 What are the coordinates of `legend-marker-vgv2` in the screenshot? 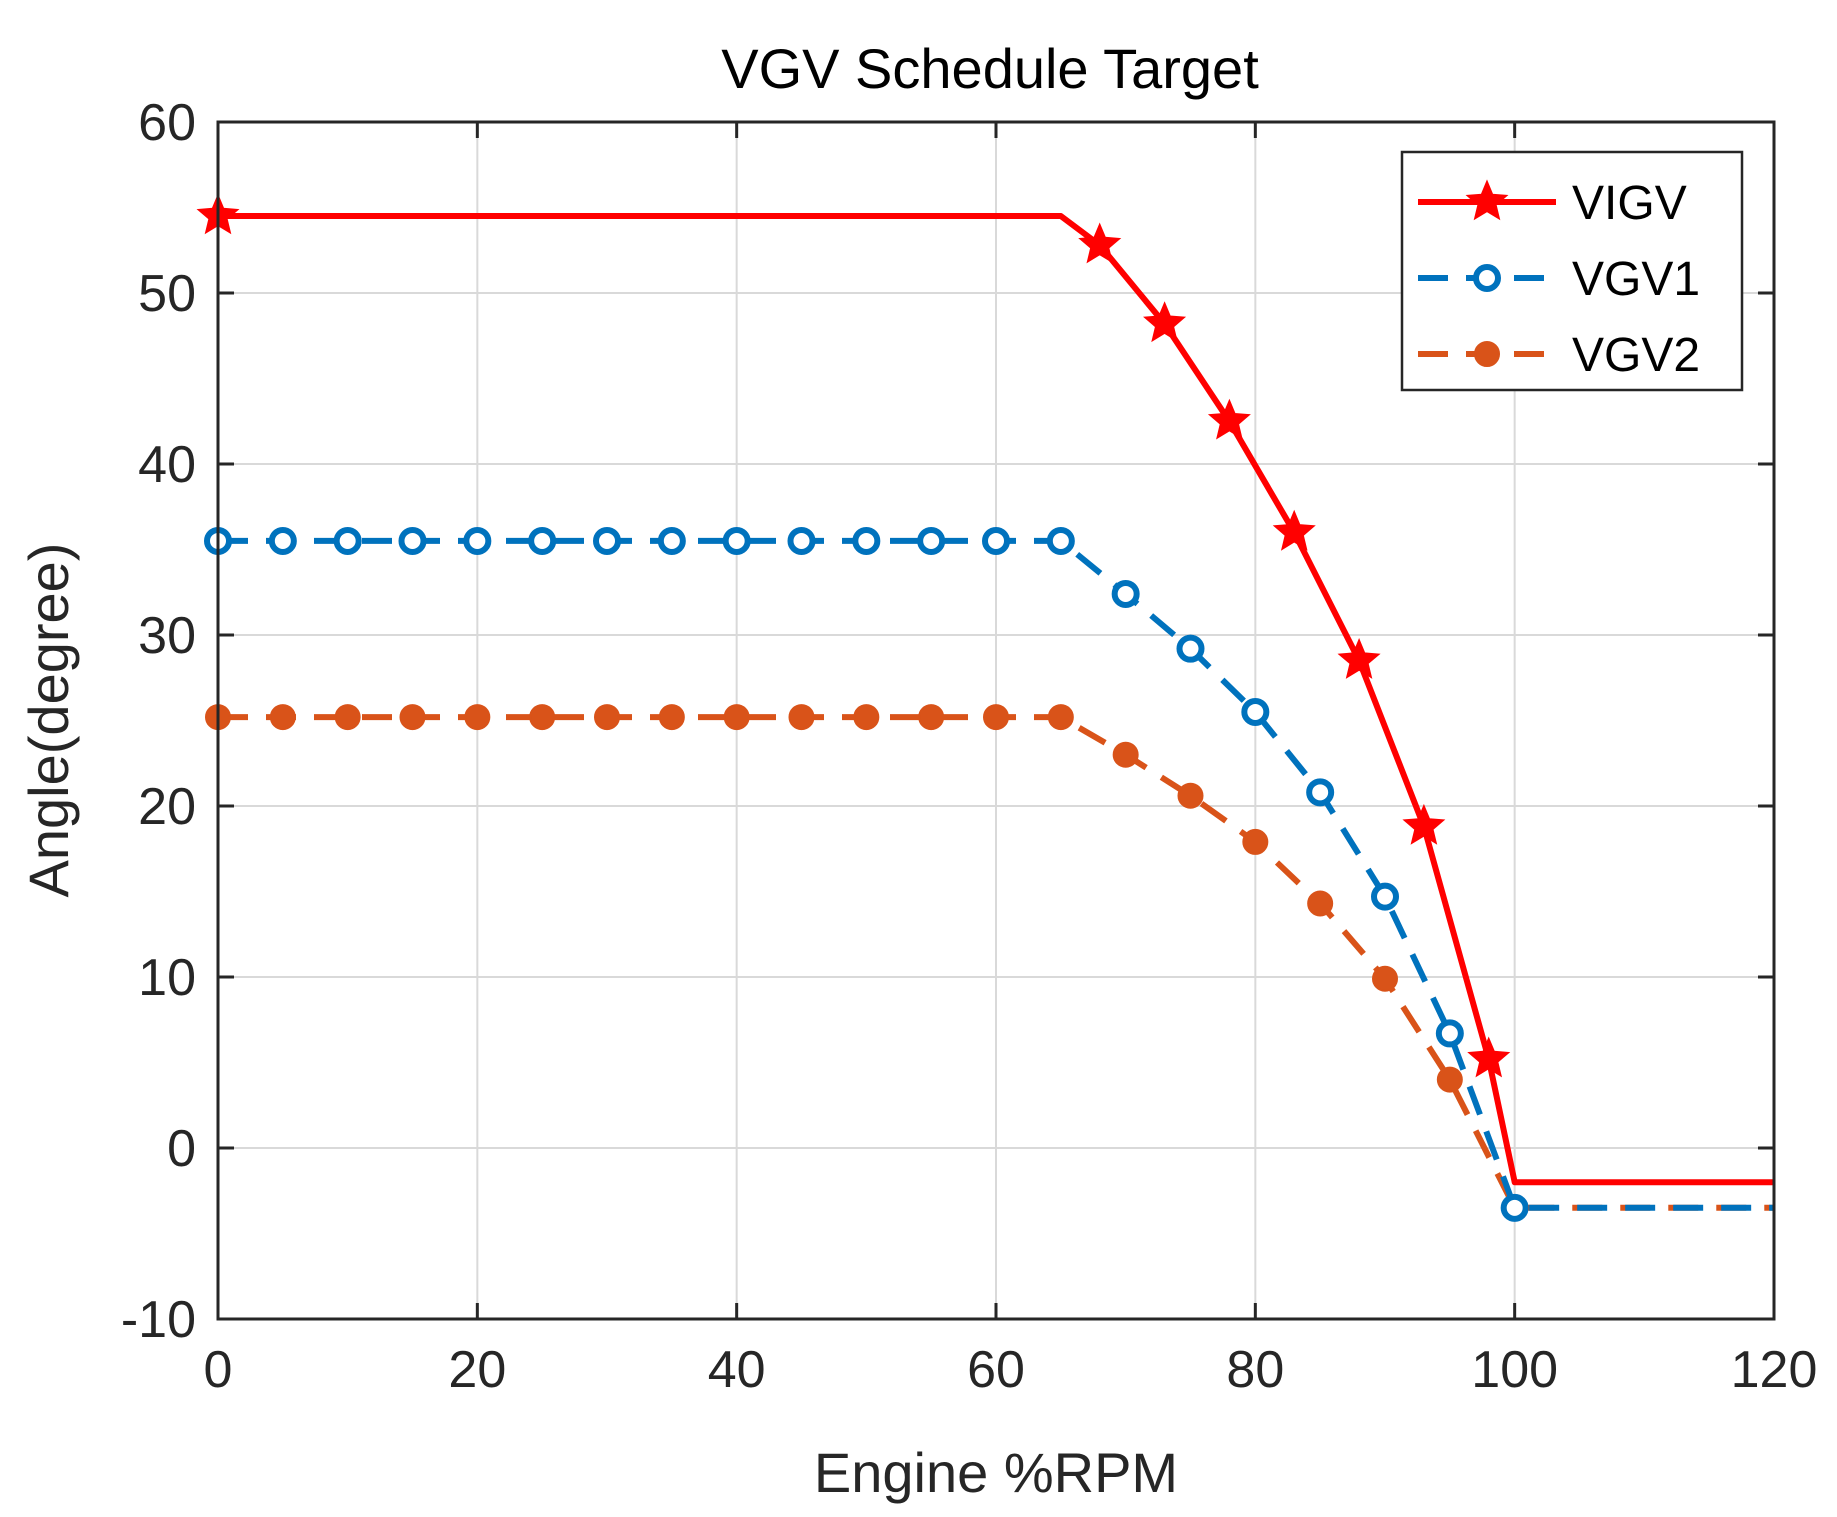 It's located at (1487, 354).